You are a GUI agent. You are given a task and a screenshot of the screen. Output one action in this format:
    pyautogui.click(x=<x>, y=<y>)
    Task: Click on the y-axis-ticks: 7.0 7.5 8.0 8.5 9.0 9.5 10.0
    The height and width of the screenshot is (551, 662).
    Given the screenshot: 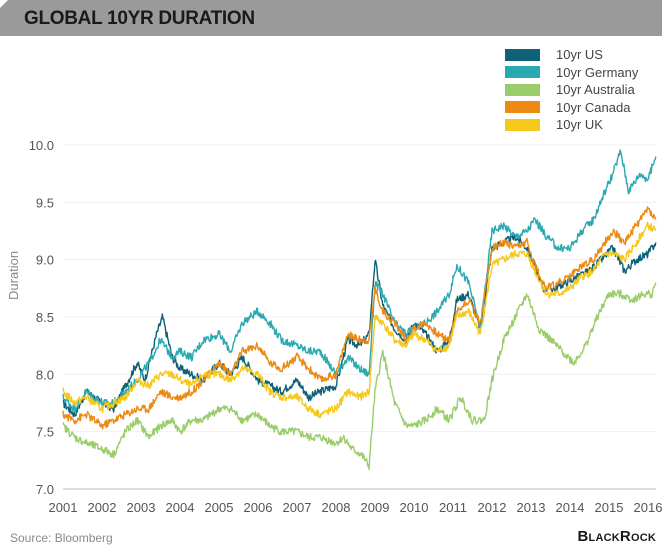 What is the action you would take?
    pyautogui.click(x=41, y=317)
    